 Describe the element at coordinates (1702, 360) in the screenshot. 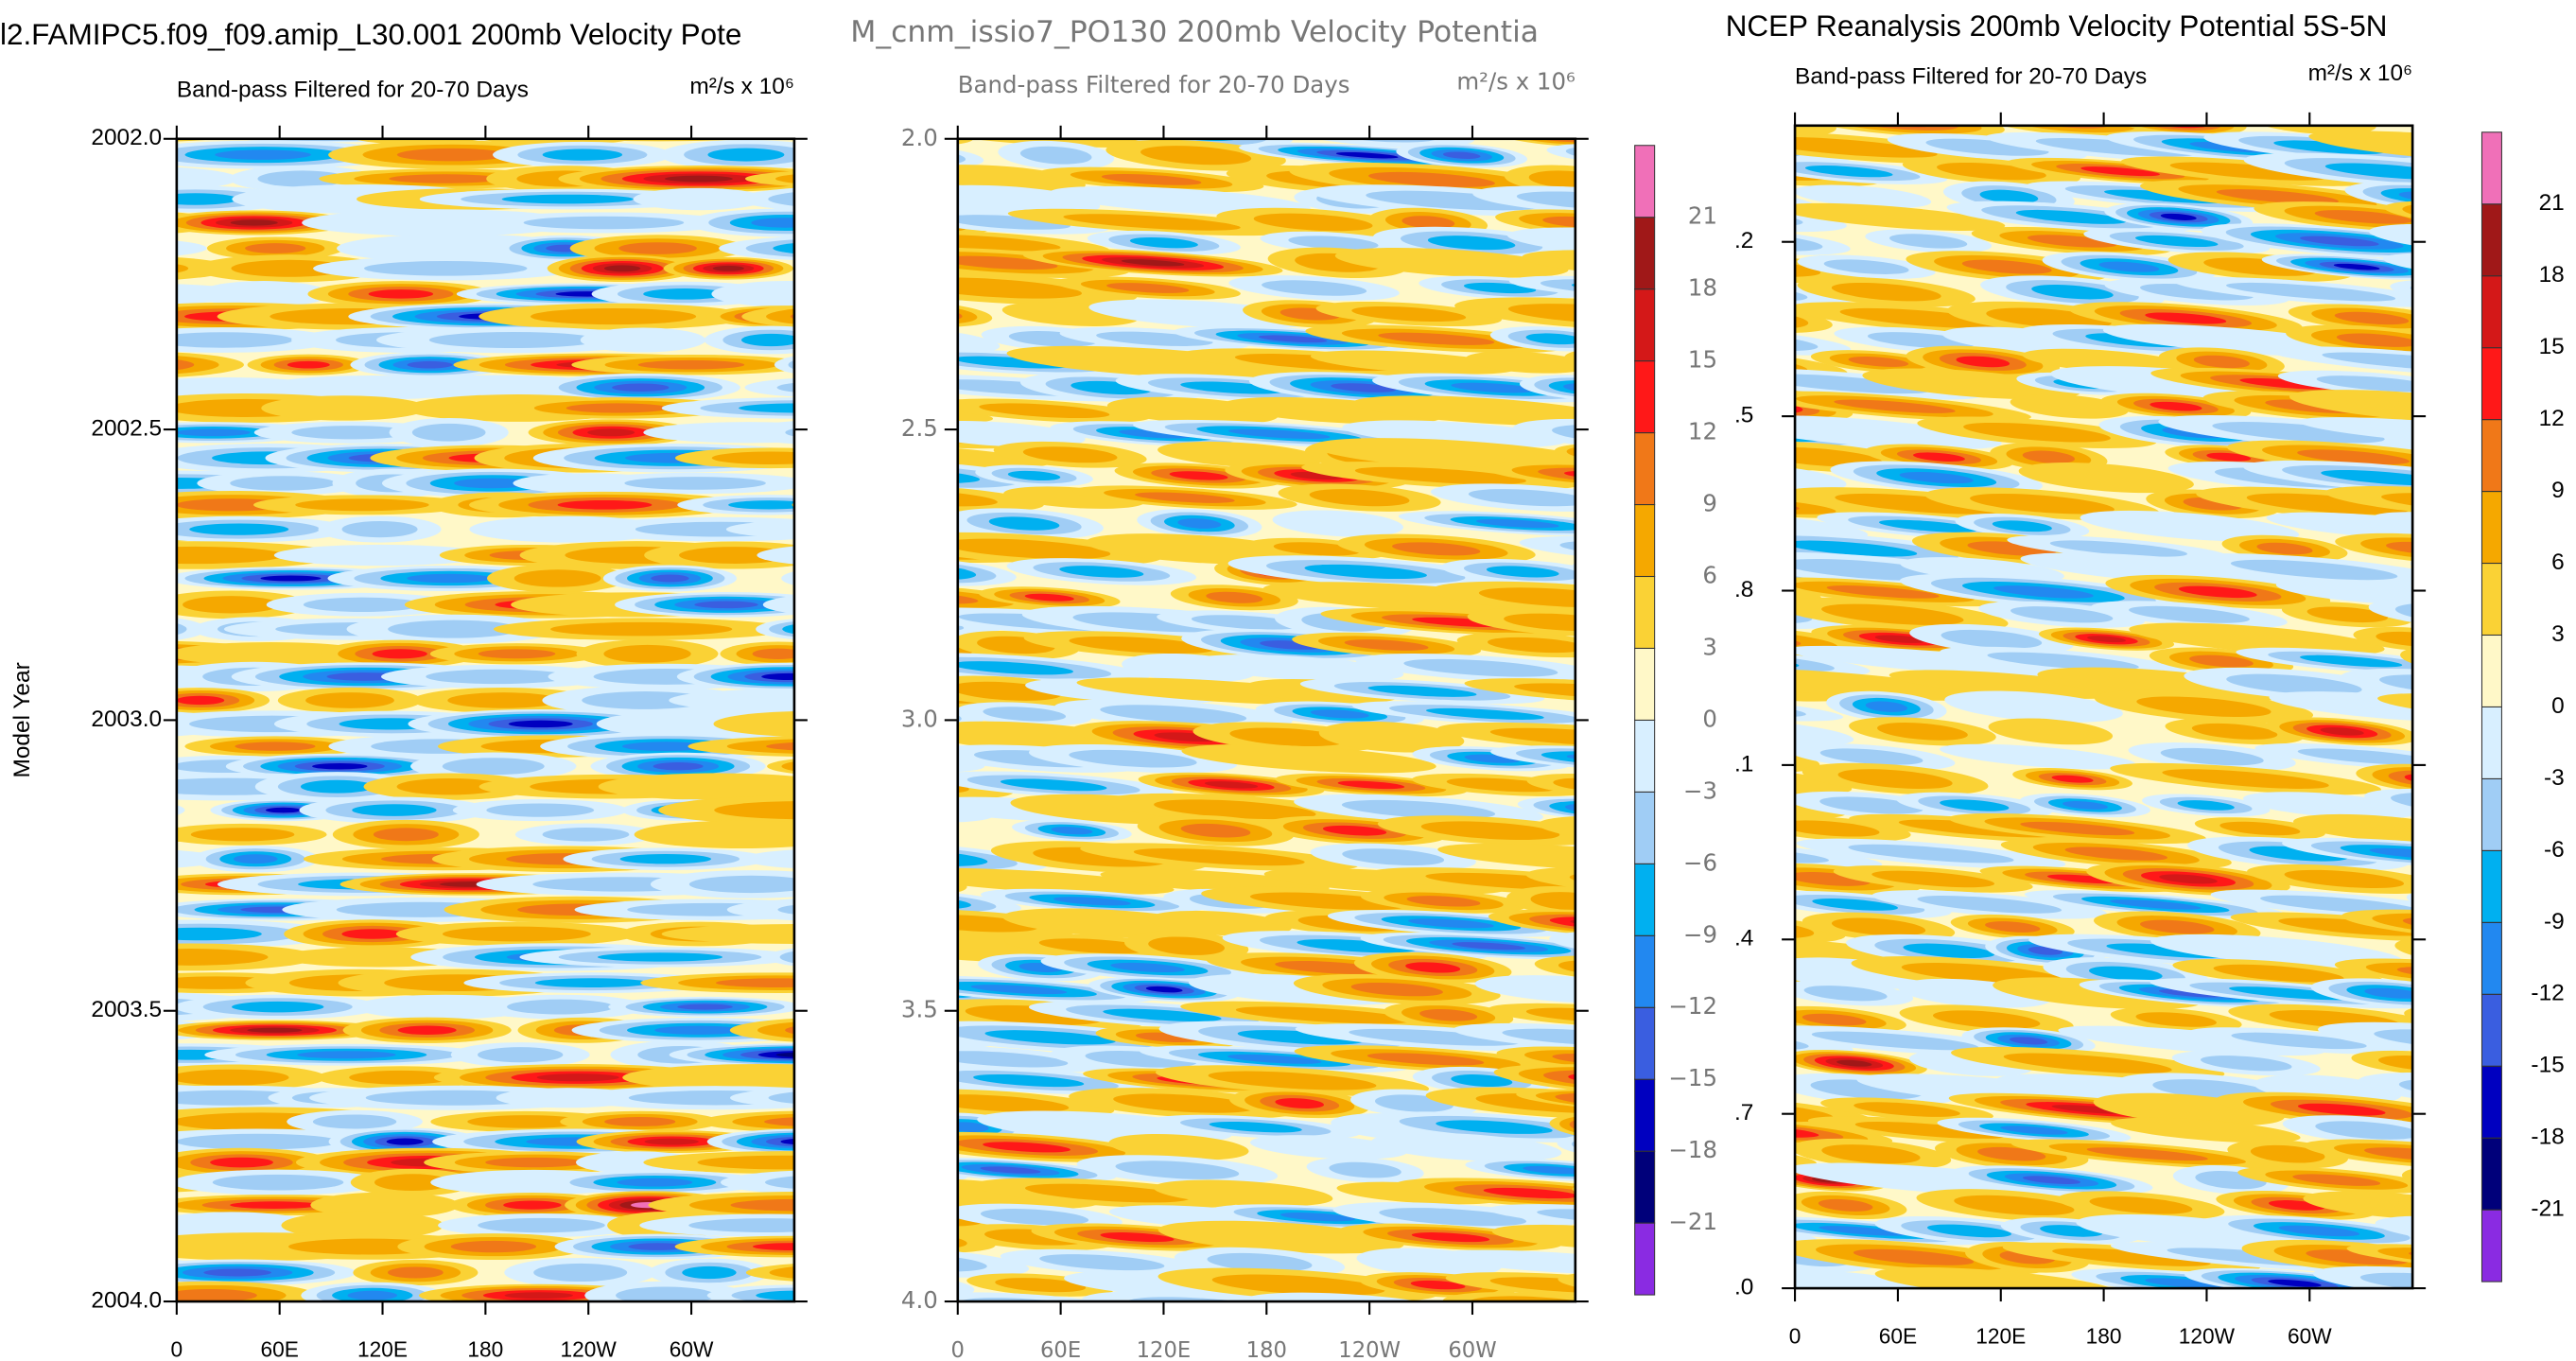

I see `colorbar-label: 15` at that location.